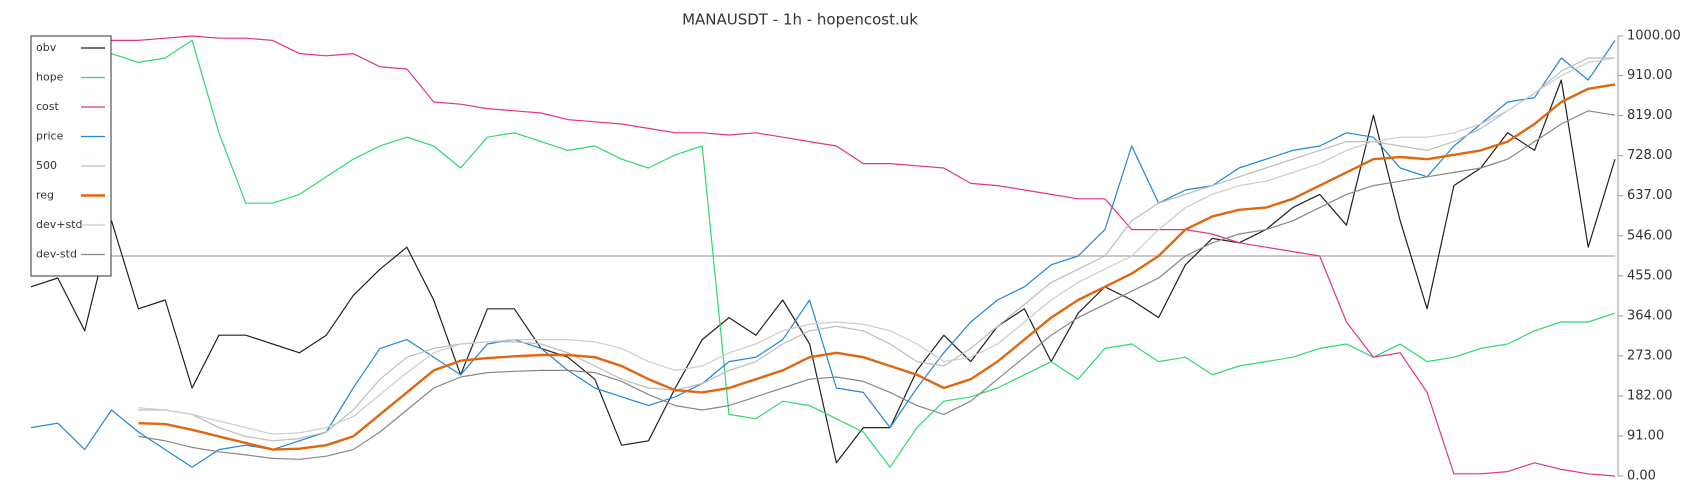  I want to click on y-tick-label: 728.00, so click(1650, 155).